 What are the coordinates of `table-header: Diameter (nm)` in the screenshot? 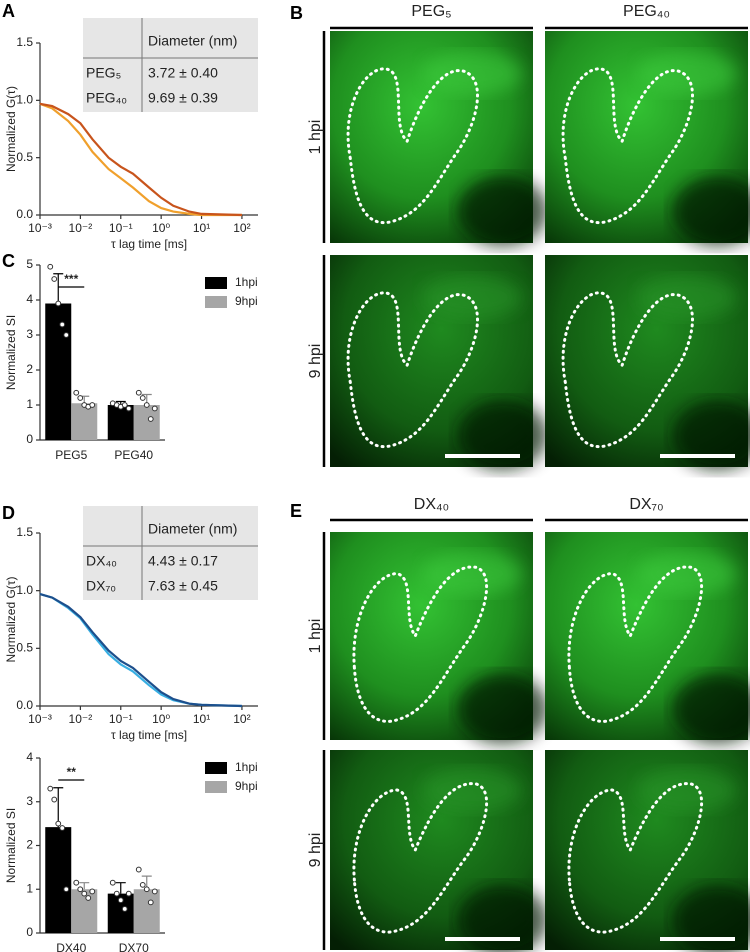 It's located at (192, 41).